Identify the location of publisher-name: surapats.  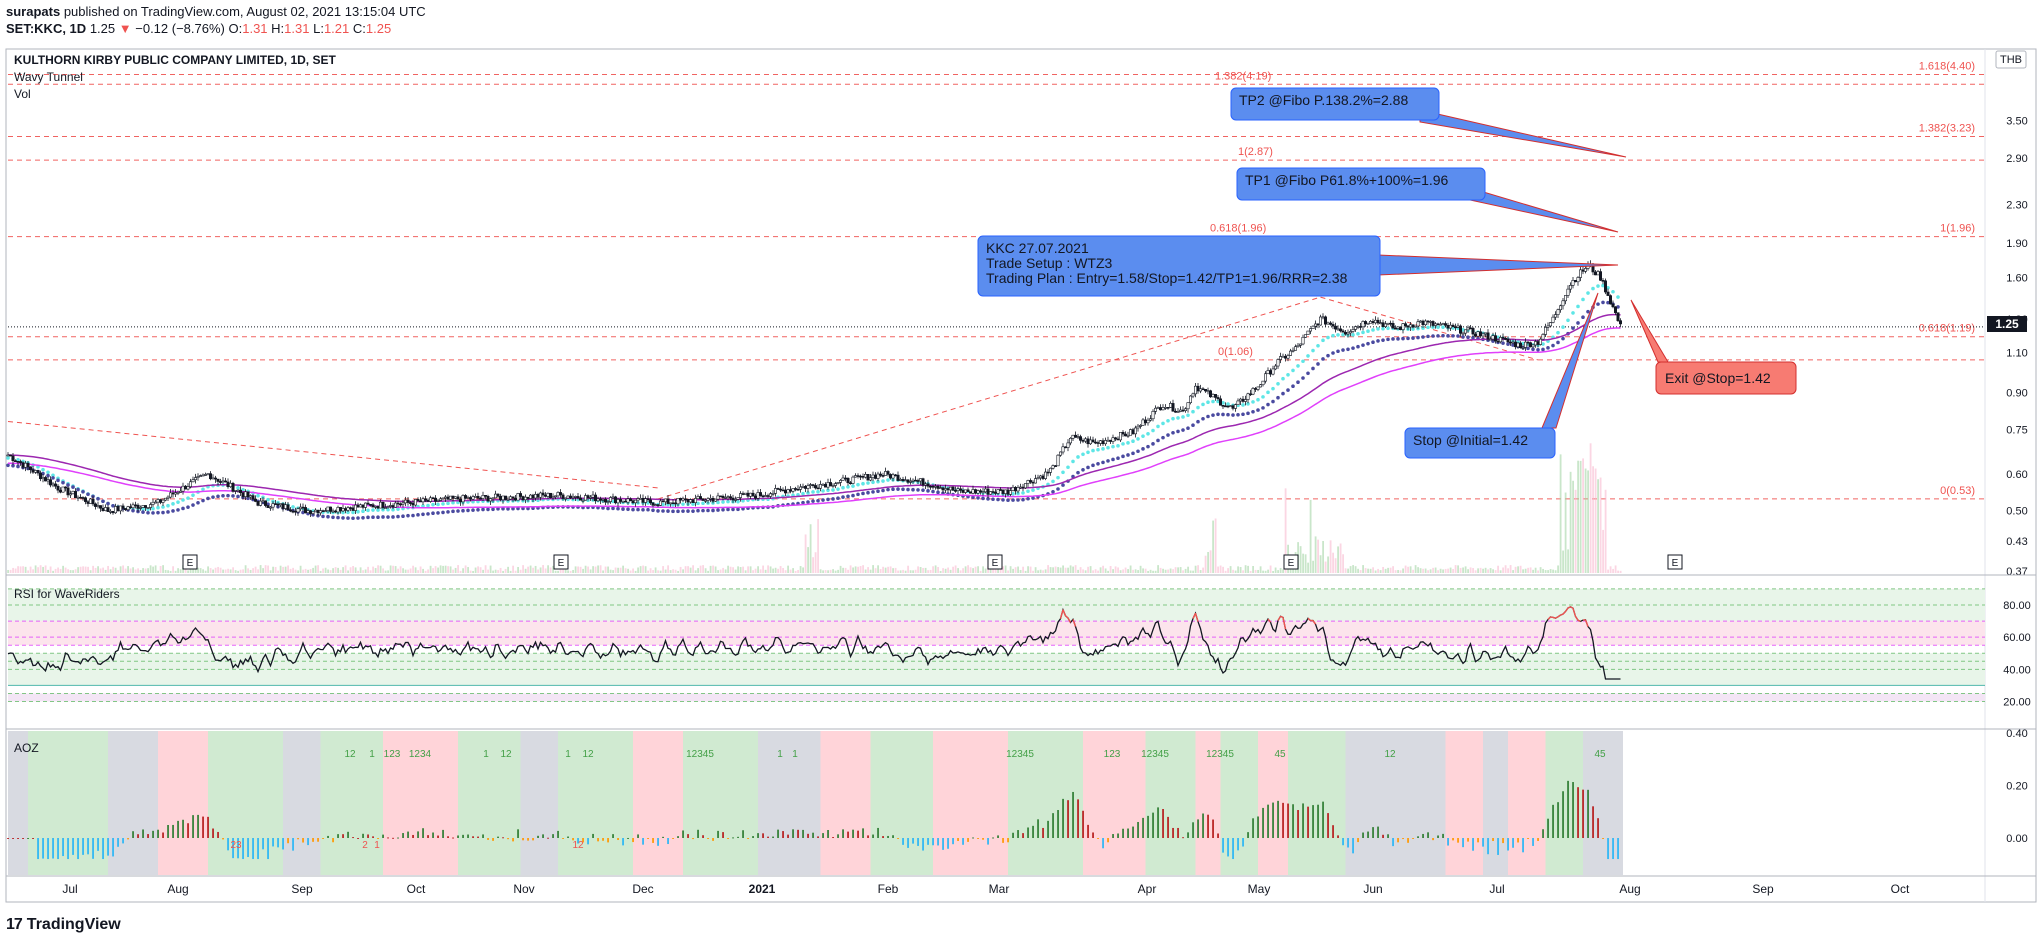
(33, 11).